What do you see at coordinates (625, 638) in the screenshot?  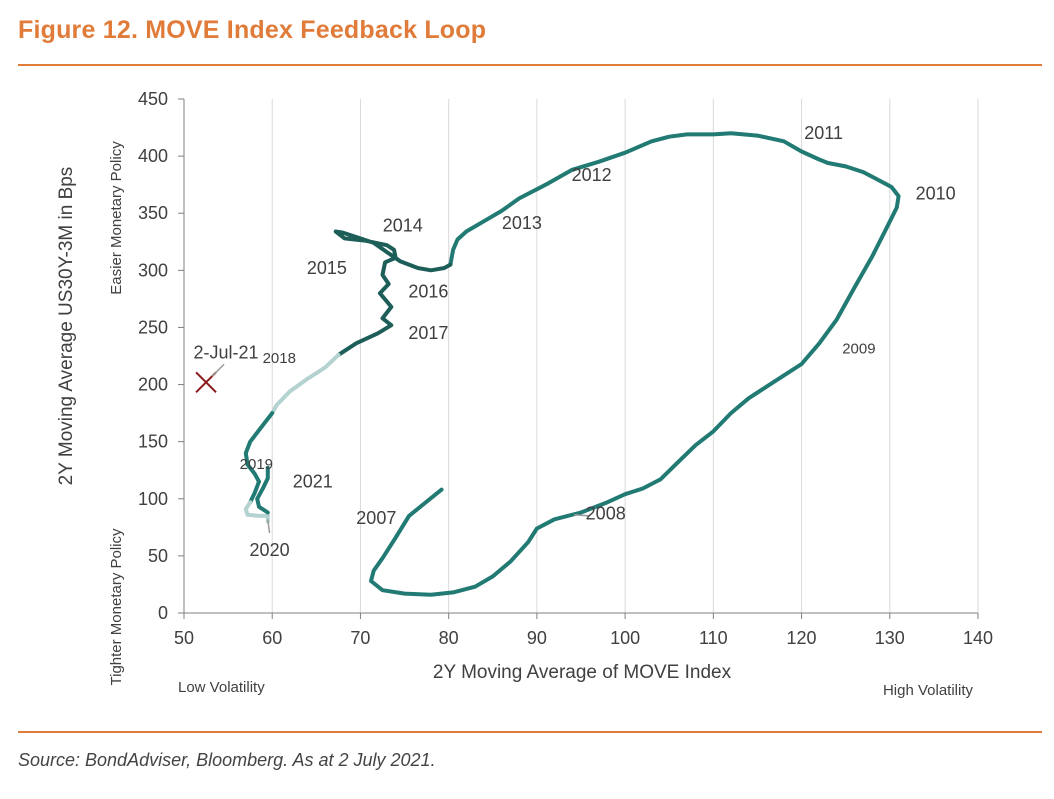 I see `x-tick-label-100: 100` at bounding box center [625, 638].